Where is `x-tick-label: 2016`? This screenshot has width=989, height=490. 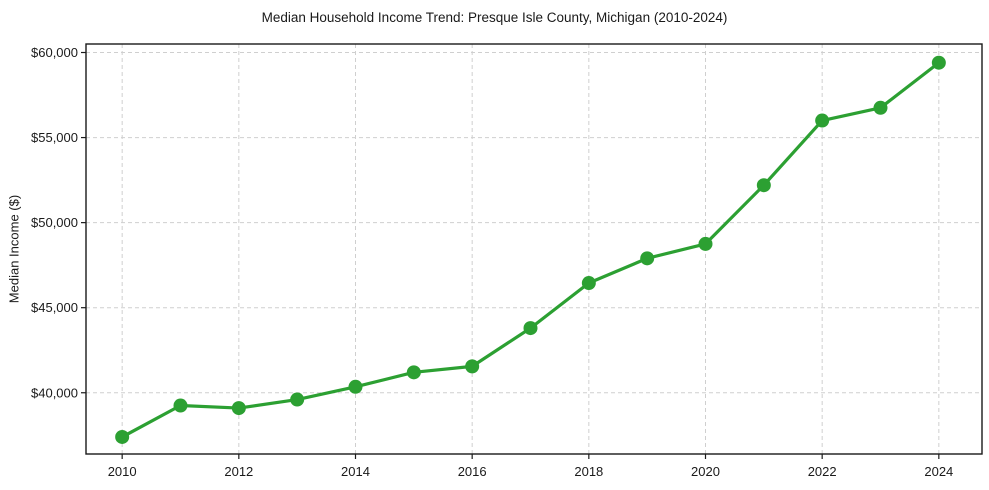 x-tick-label: 2016 is located at coordinates (472, 471).